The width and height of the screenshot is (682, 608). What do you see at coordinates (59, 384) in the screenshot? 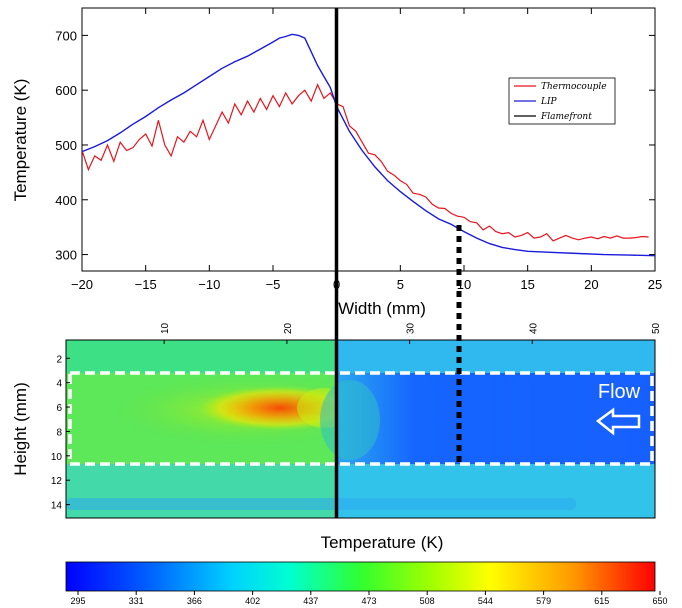
I see `heatmap-y-tick-label: 4` at bounding box center [59, 384].